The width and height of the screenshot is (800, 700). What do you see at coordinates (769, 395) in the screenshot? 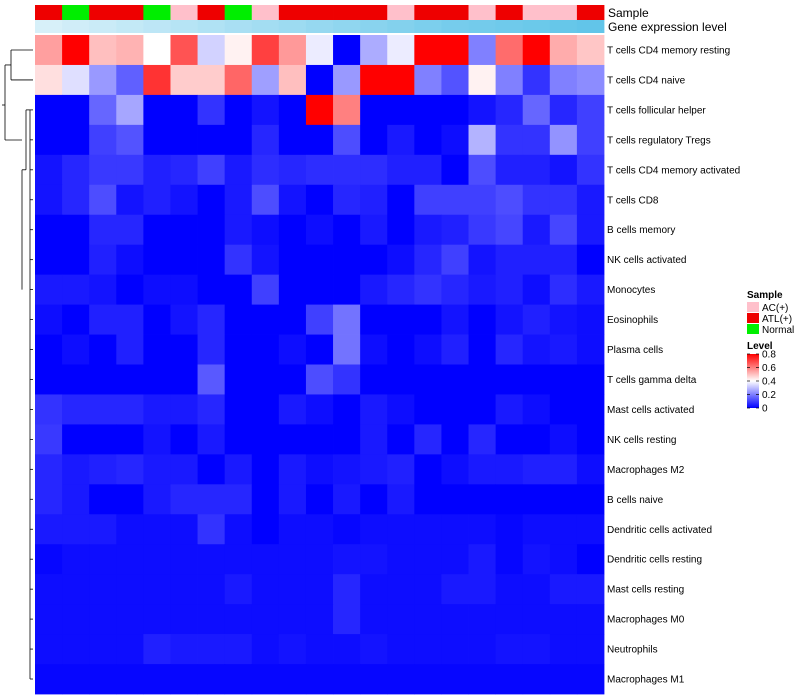
I see `legend-level-tick-label: 0.2` at bounding box center [769, 395].